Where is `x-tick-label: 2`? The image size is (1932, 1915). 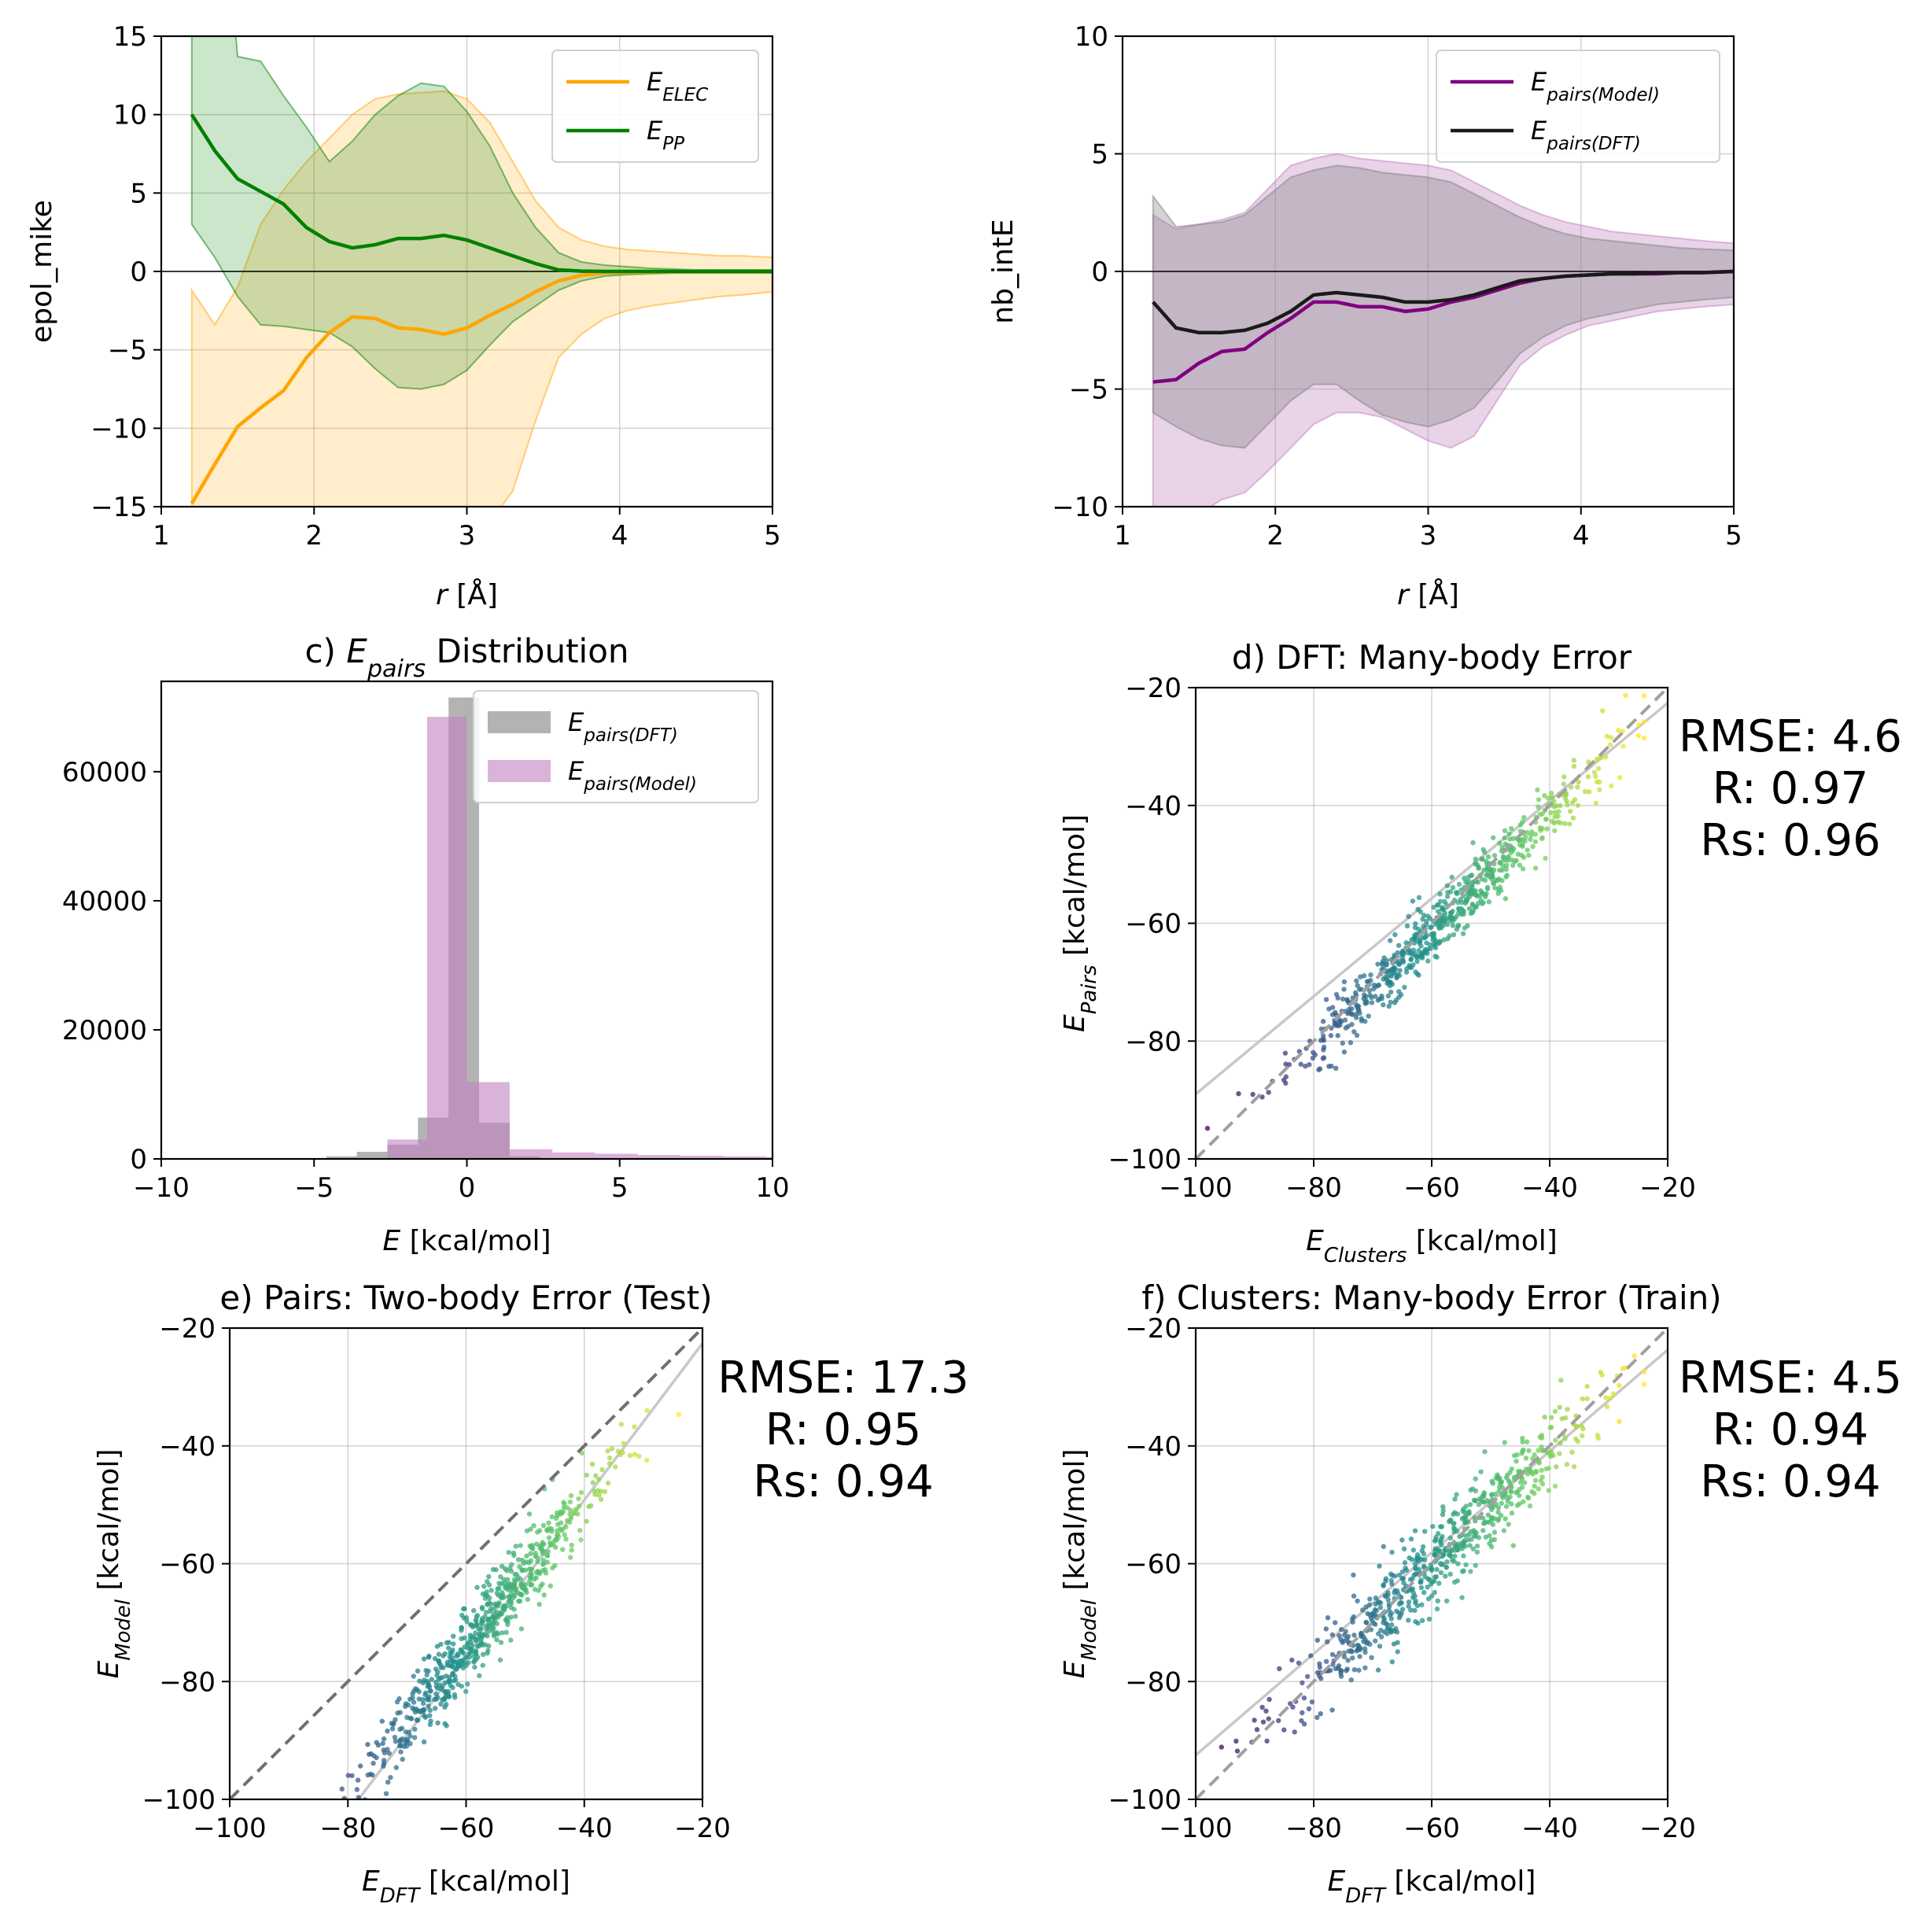 x-tick-label: 2 is located at coordinates (314, 536).